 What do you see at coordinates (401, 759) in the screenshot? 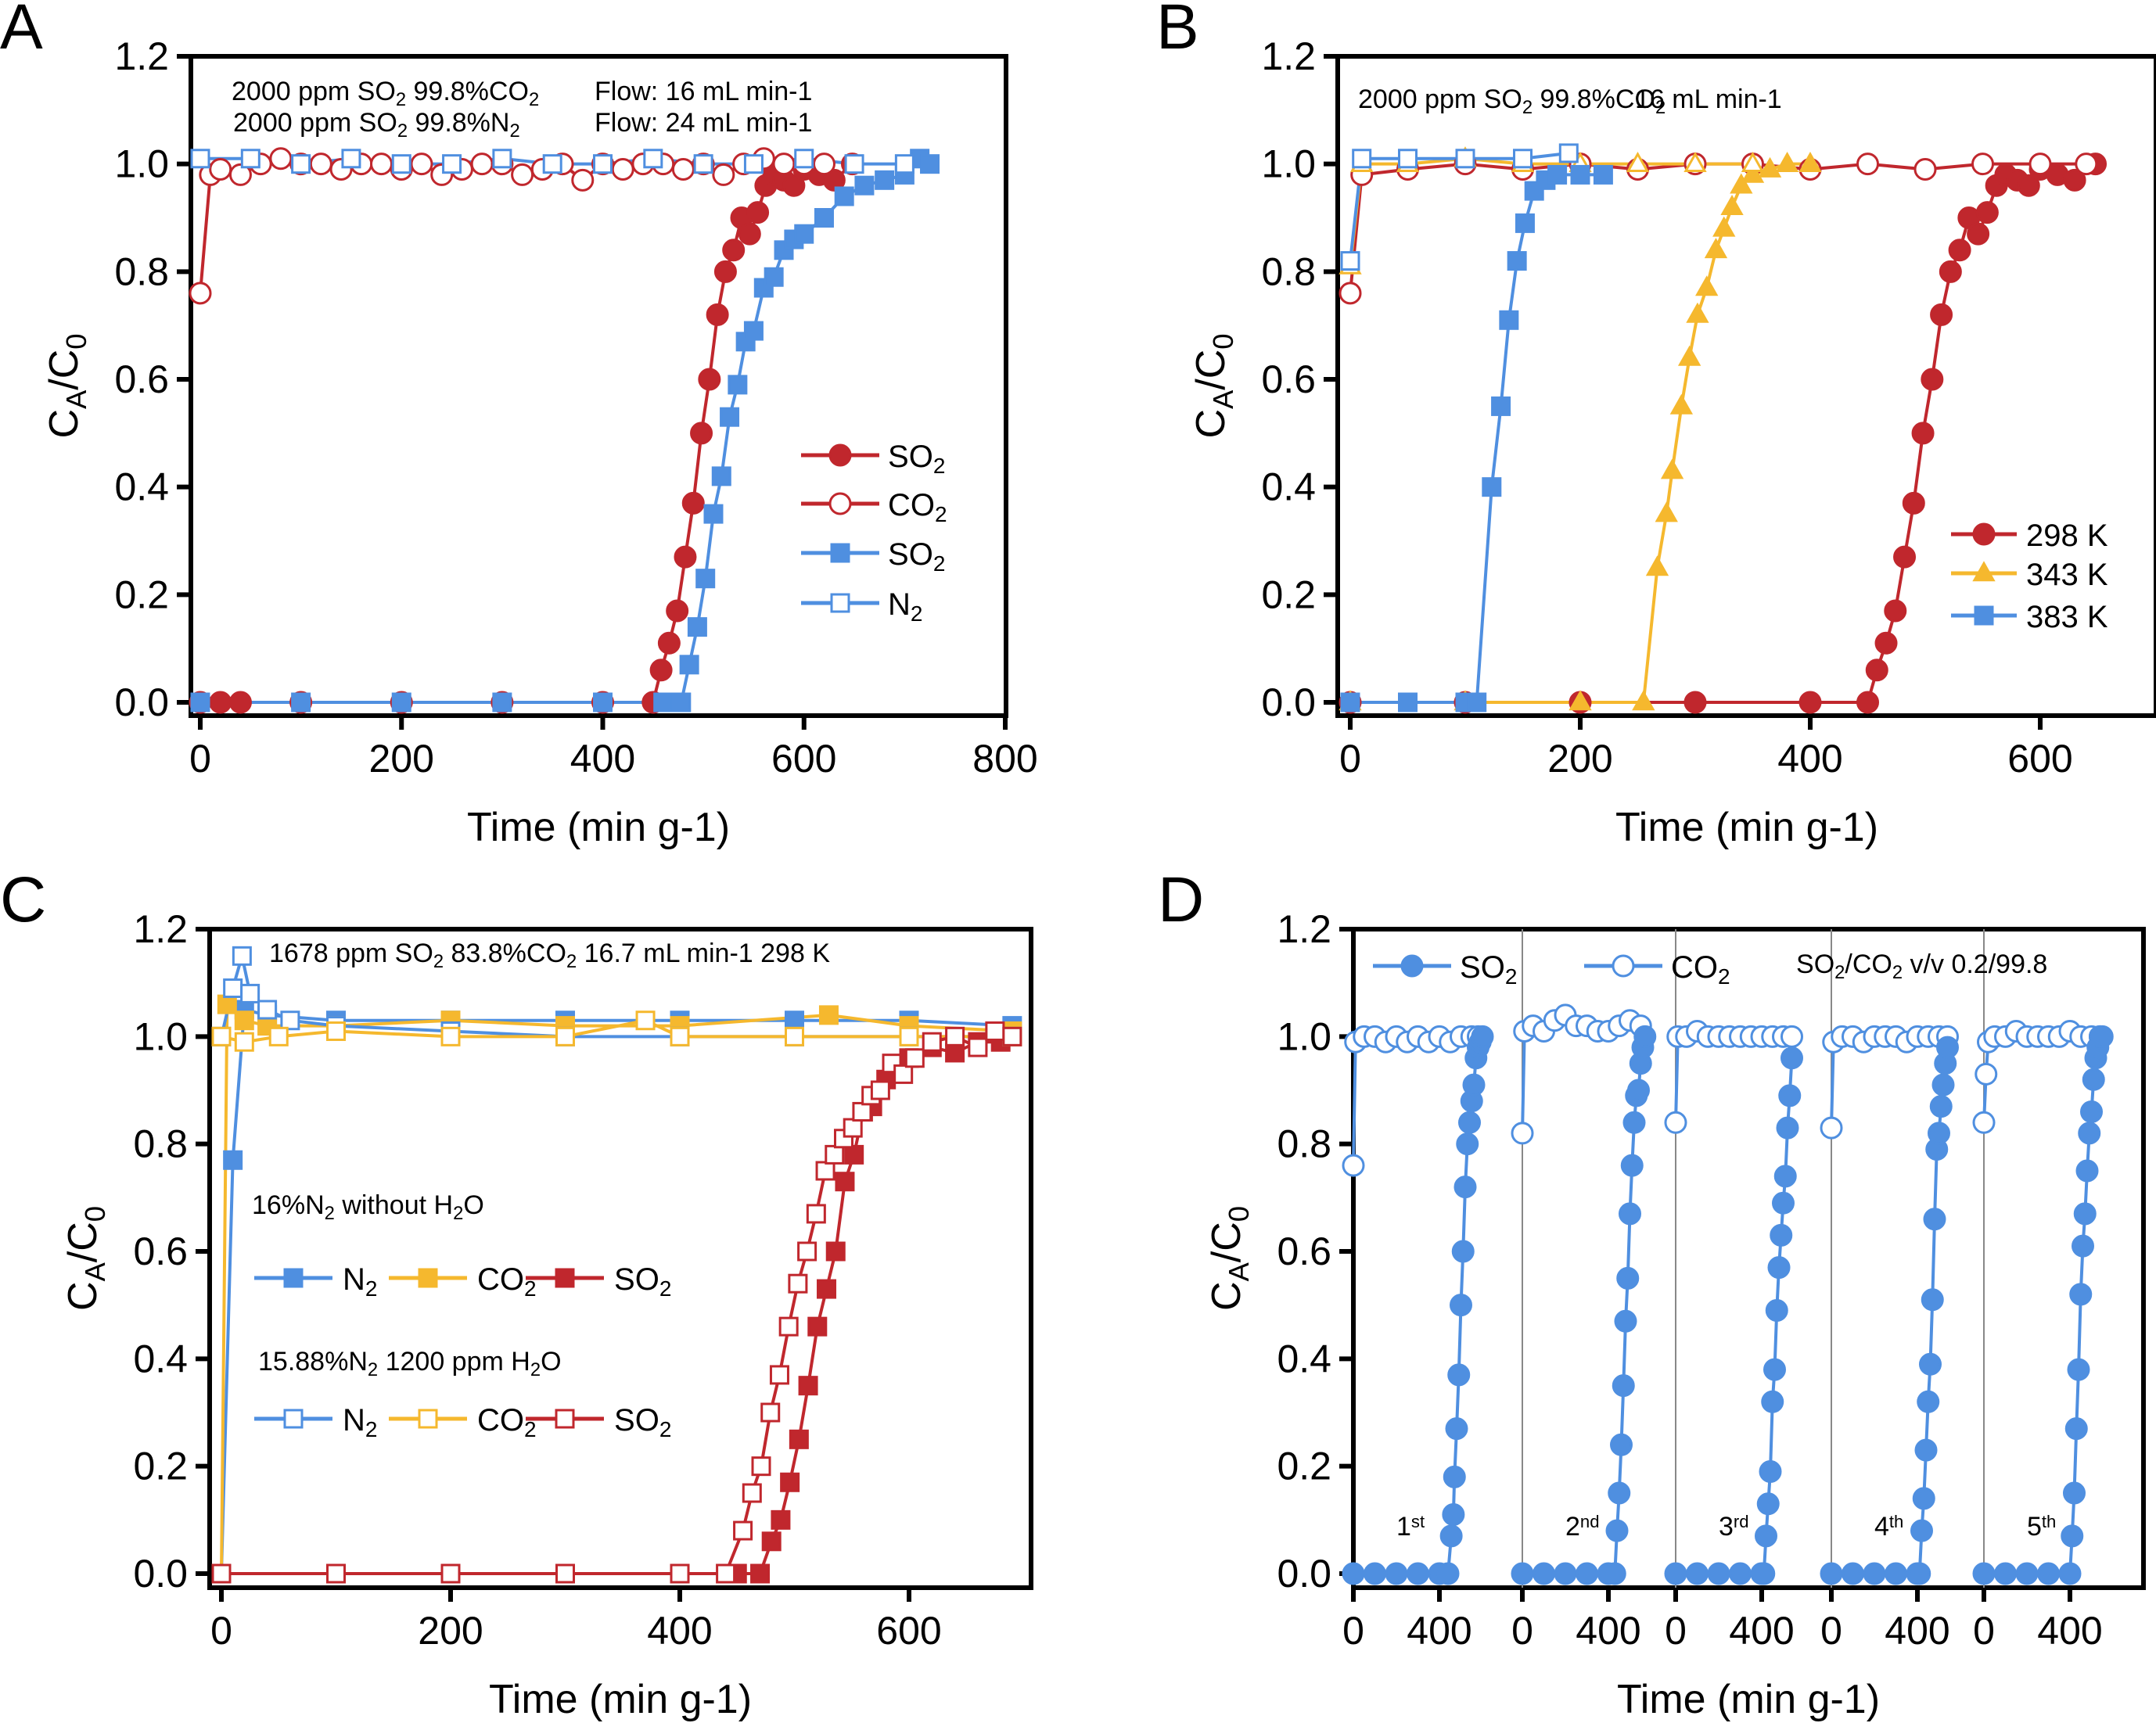
I see `x-tick-label: 200` at bounding box center [401, 759].